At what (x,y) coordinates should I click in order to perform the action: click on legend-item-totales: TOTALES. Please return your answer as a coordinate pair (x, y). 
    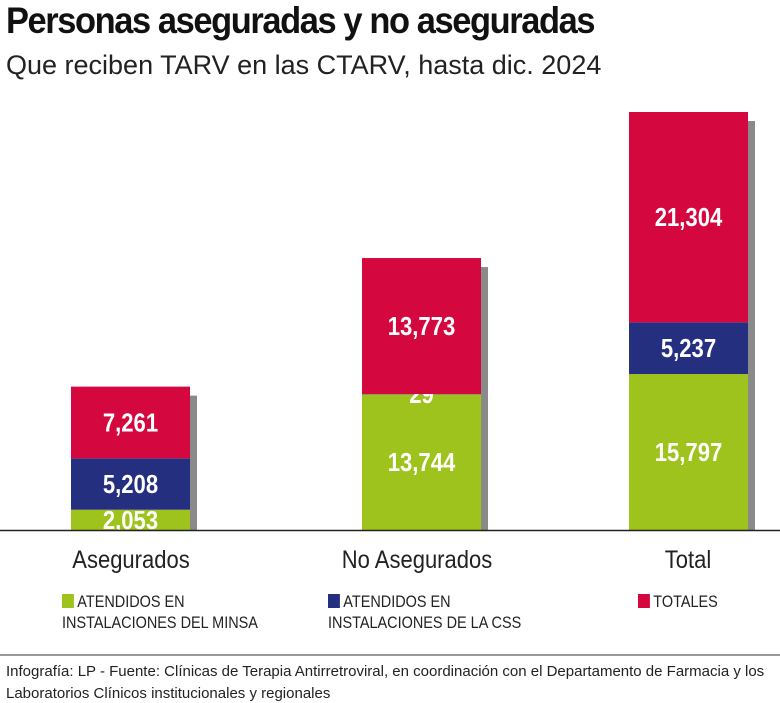
    Looking at the image, I should click on (678, 601).